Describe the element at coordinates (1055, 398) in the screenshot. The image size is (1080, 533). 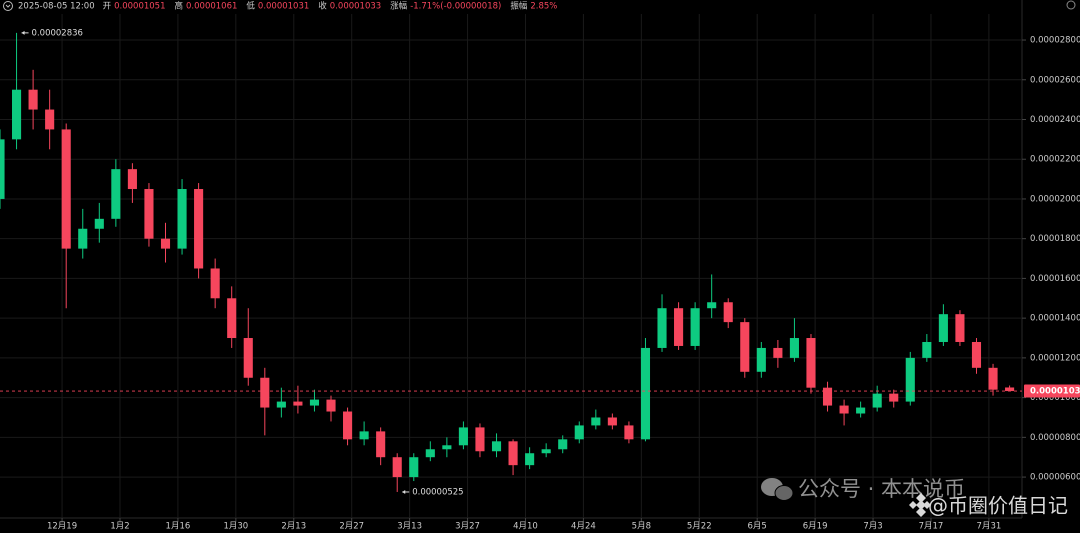
I see `y-tick-label: 0.00001000` at that location.